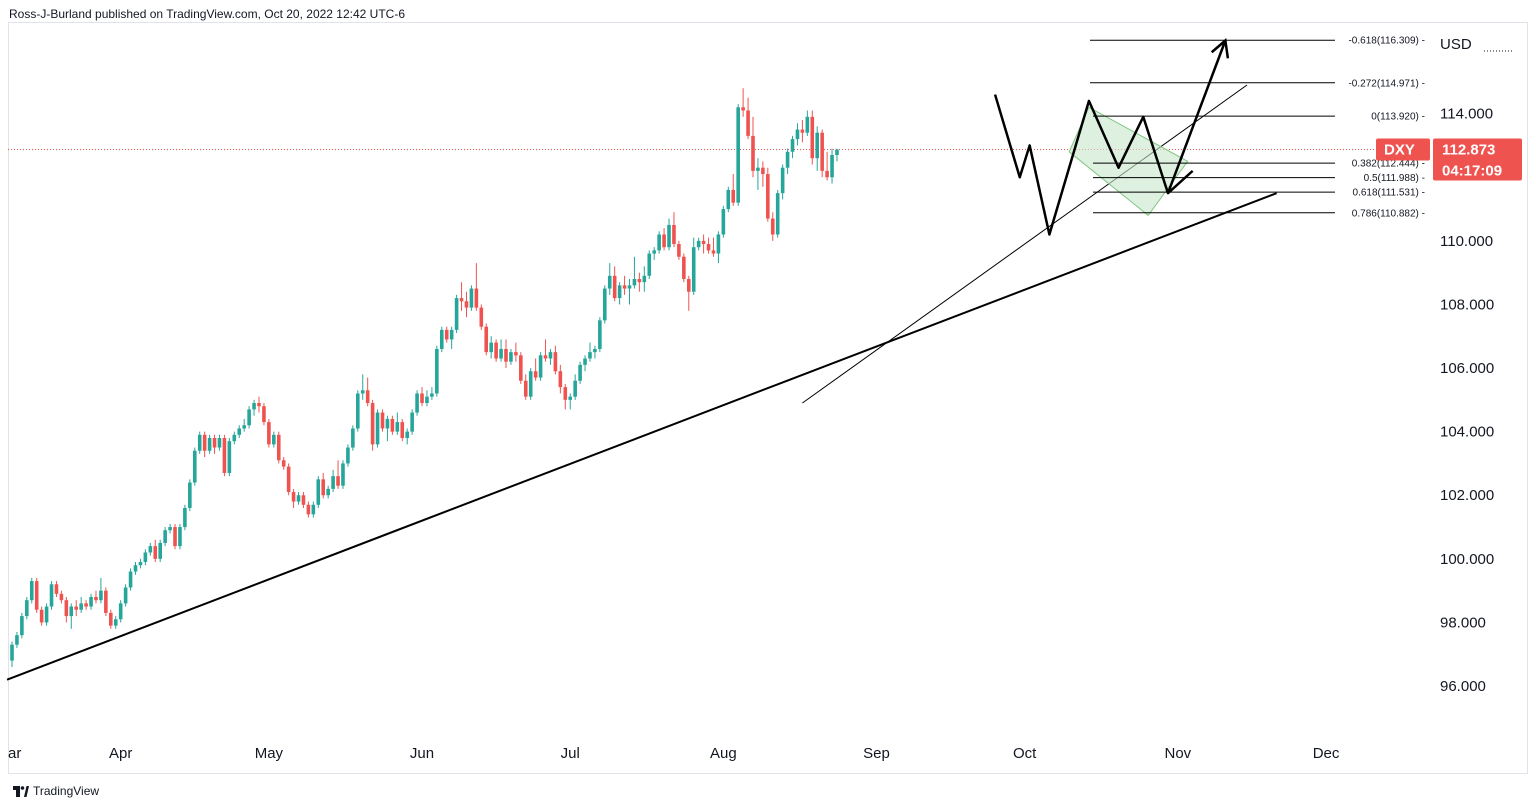  Describe the element at coordinates (1467, 495) in the screenshot. I see `y-tick-label: 102.000` at that location.